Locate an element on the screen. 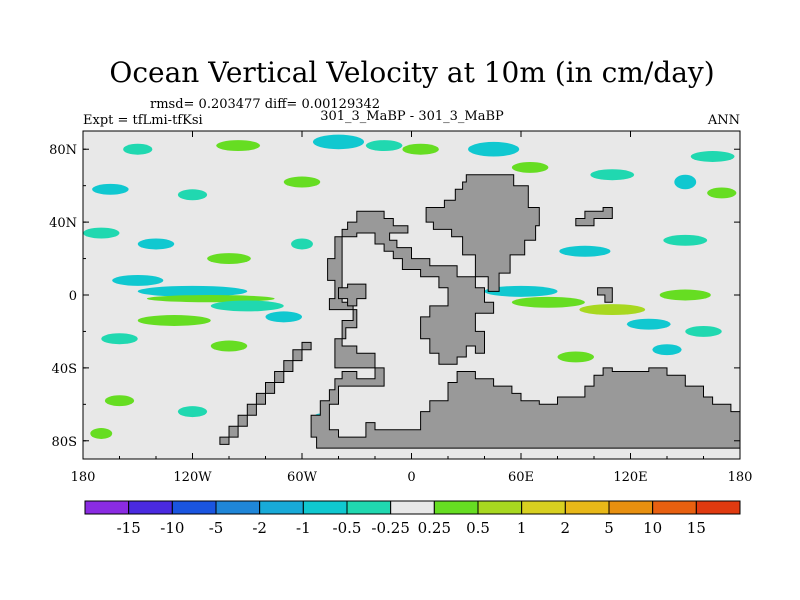 This screenshot has height=600, width=800. case-label: 301_3_MaBP - 301_3_MaBP is located at coordinates (412, 116).